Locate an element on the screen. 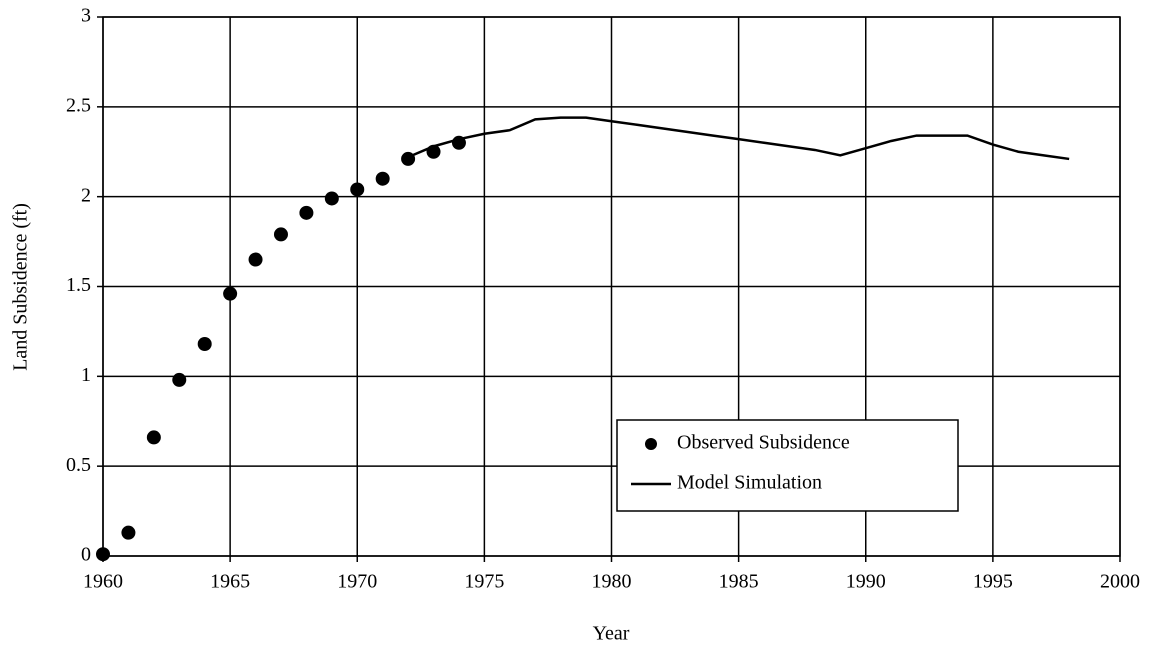  data-line is located at coordinates (738, 138).